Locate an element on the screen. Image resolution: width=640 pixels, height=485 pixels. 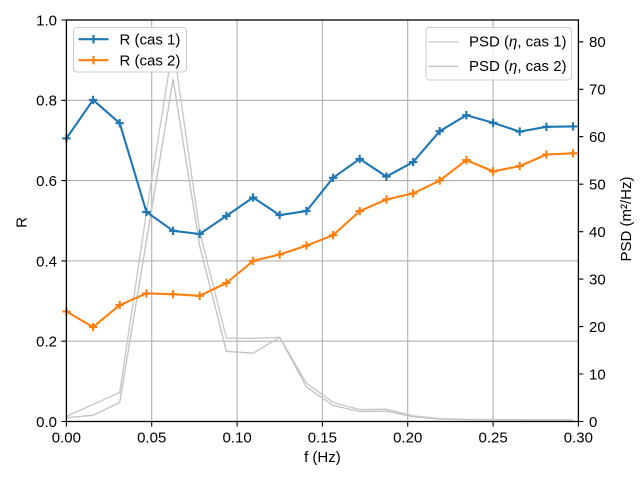
svg-text: 0.25 is located at coordinates (492, 437).